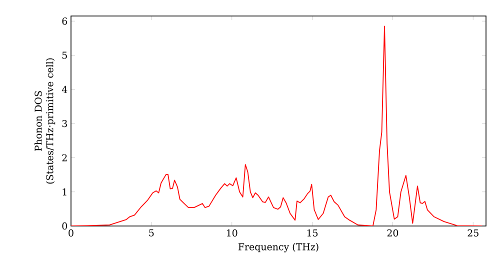  I want to click on y-tick-label: 5, so click(64, 55).